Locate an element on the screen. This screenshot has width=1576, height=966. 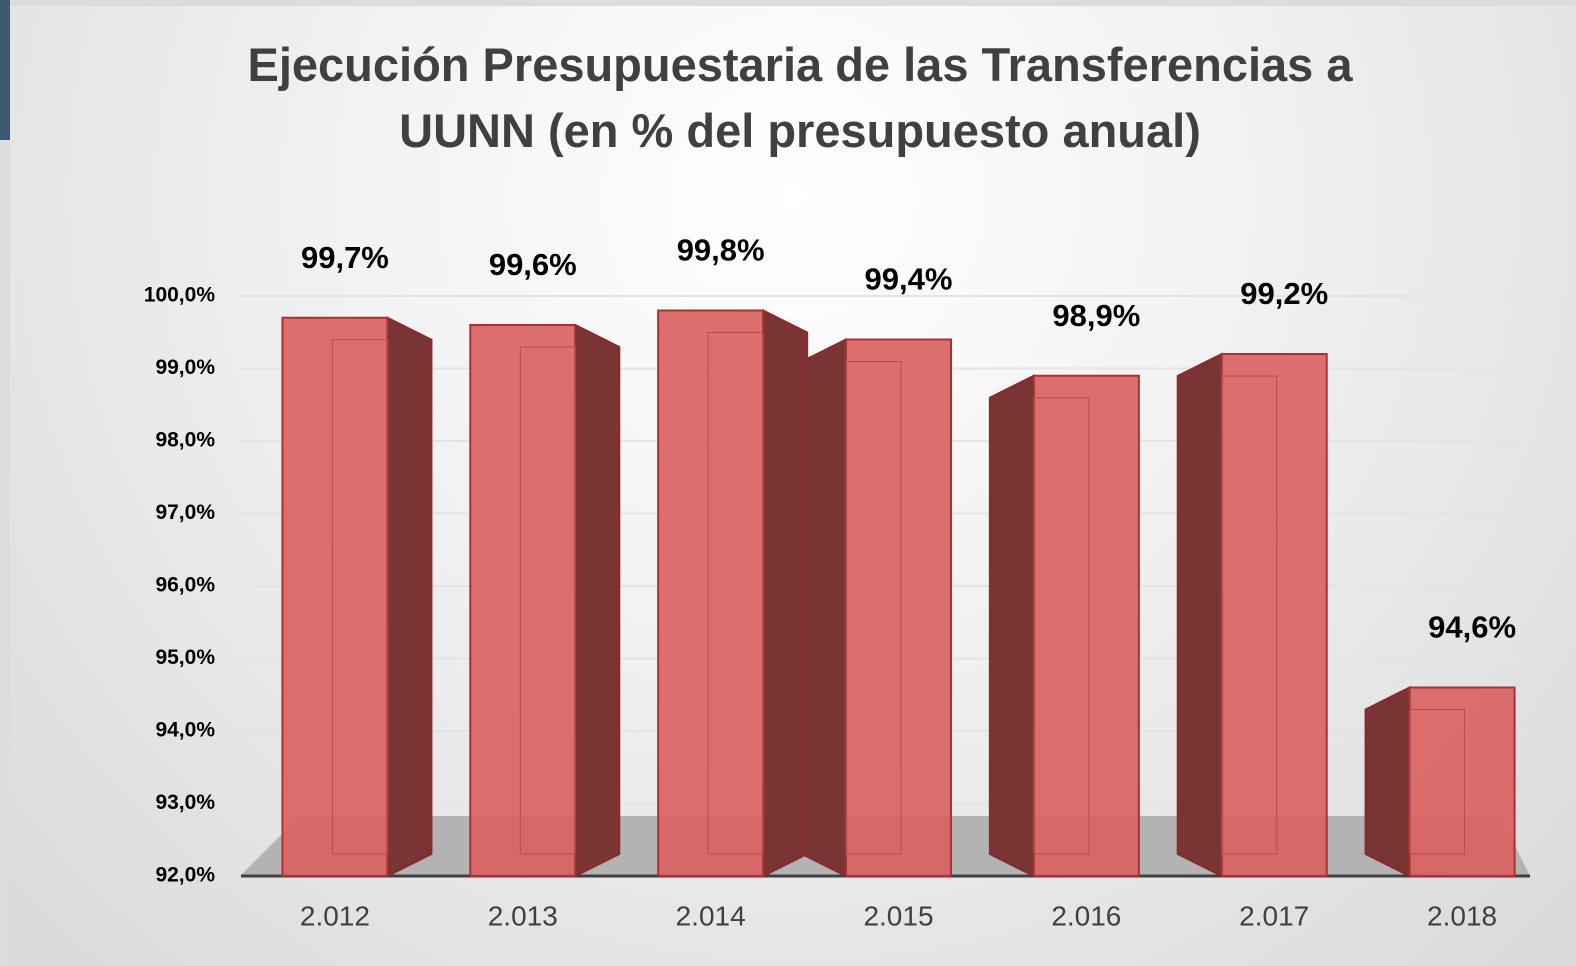
y-tick-label: 100,0% is located at coordinates (180, 295).